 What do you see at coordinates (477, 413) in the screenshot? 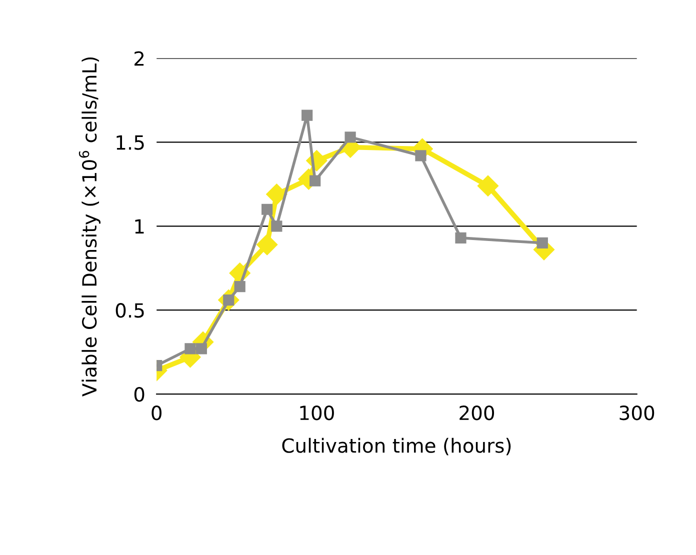
I see `x-tick-label: 200` at bounding box center [477, 413].